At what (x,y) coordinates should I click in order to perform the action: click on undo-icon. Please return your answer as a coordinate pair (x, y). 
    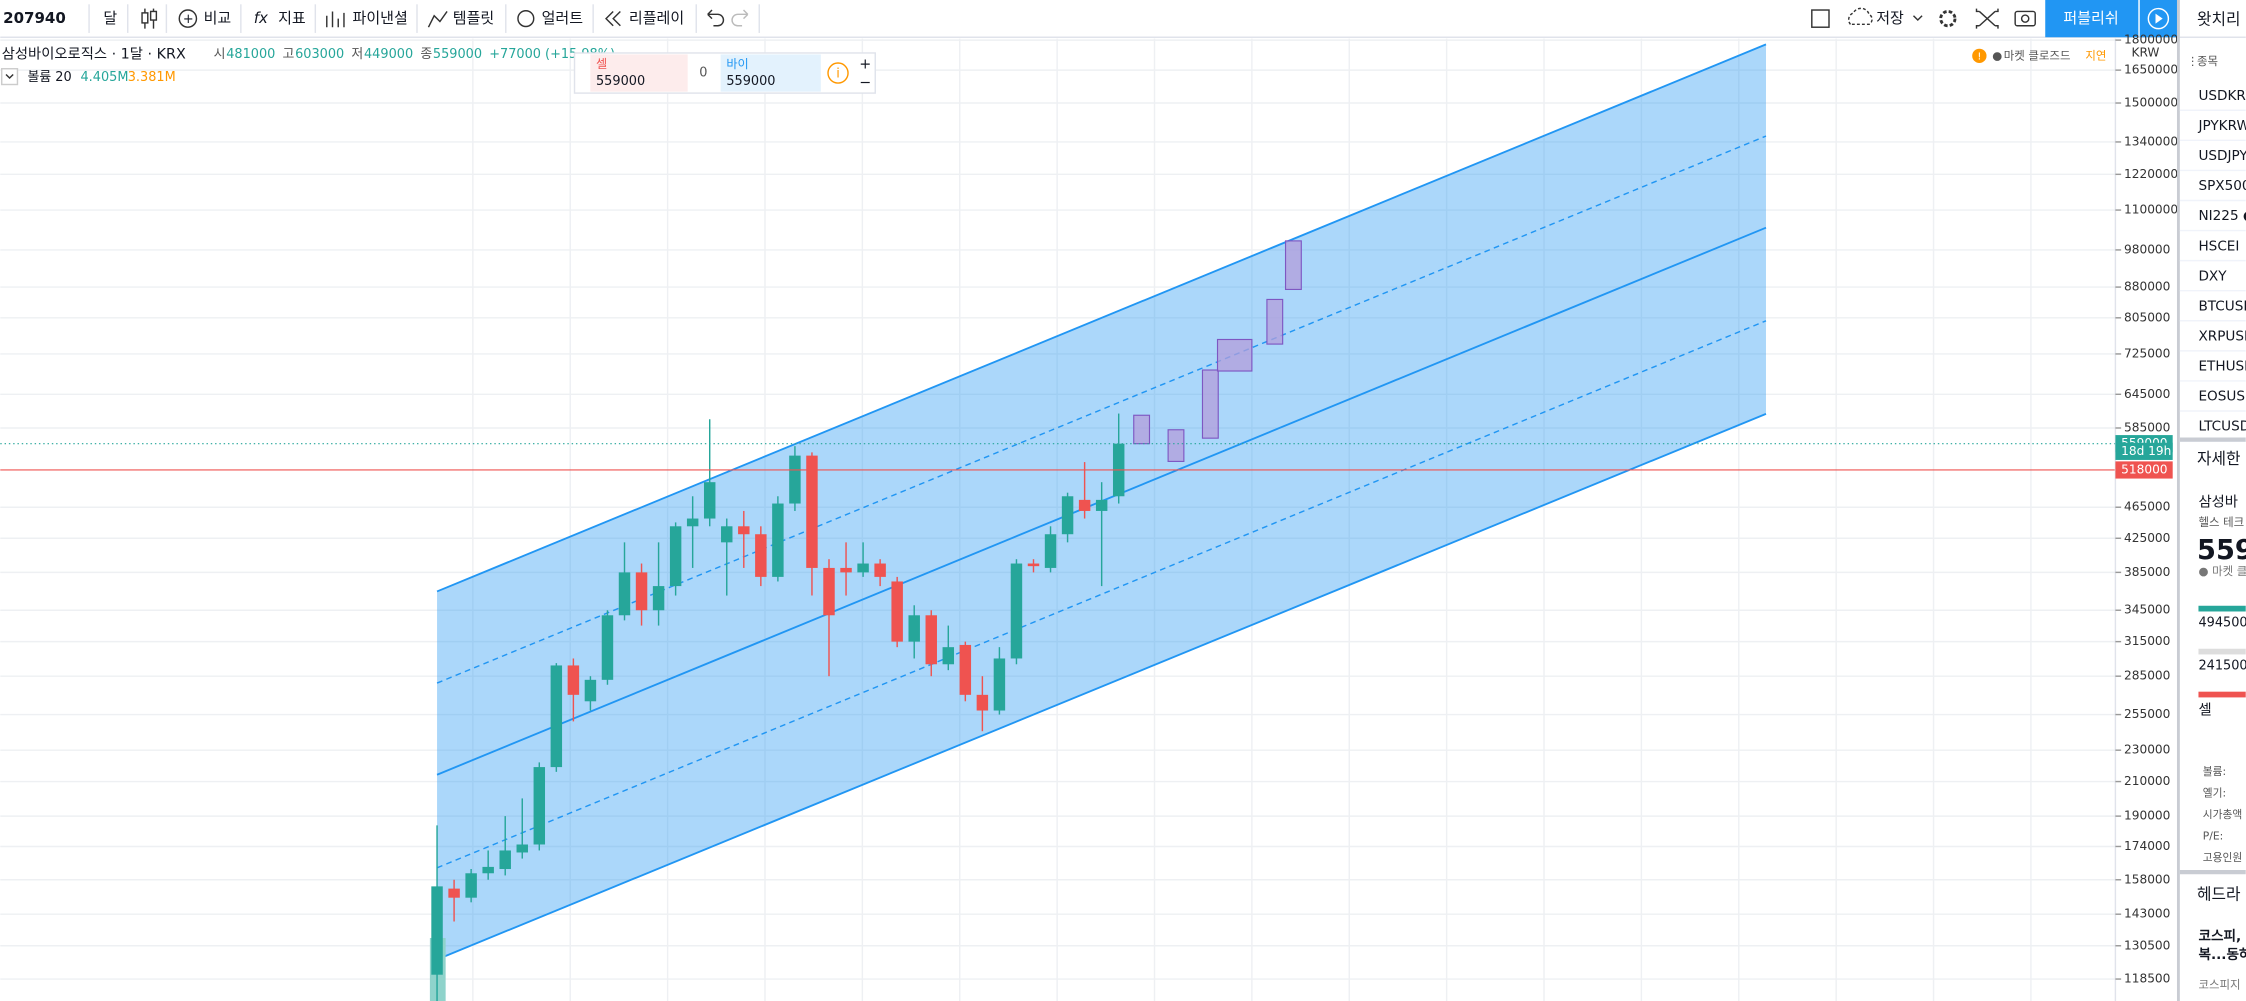
    Looking at the image, I should click on (716, 18).